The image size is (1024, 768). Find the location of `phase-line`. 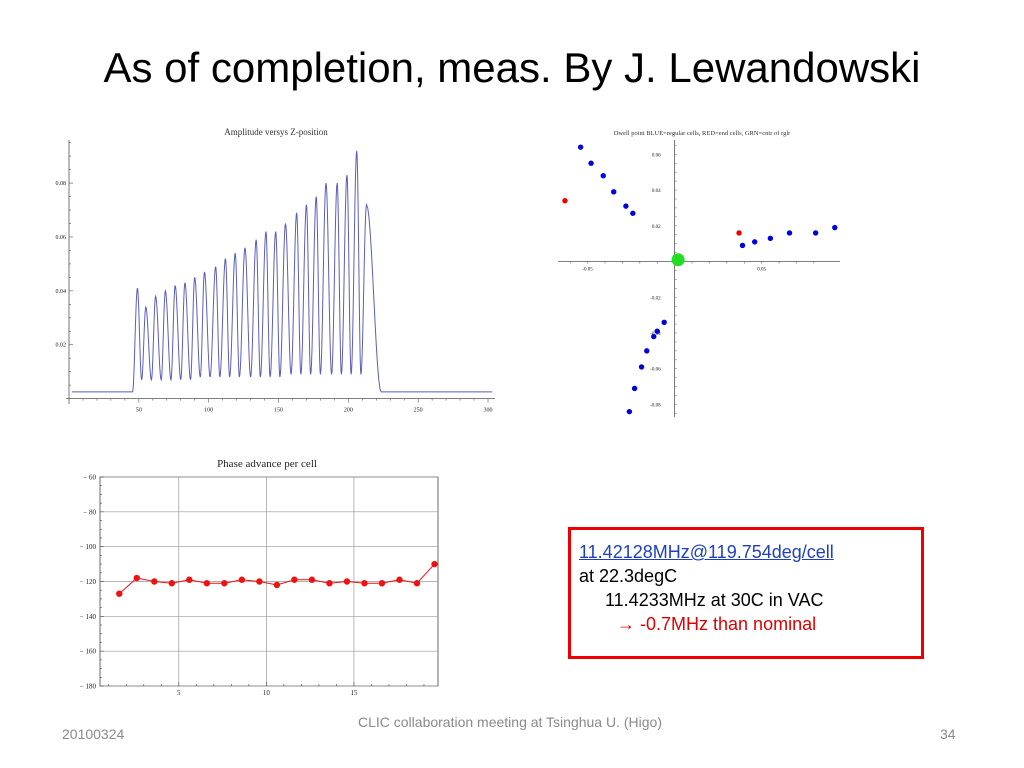

phase-line is located at coordinates (276, 579).